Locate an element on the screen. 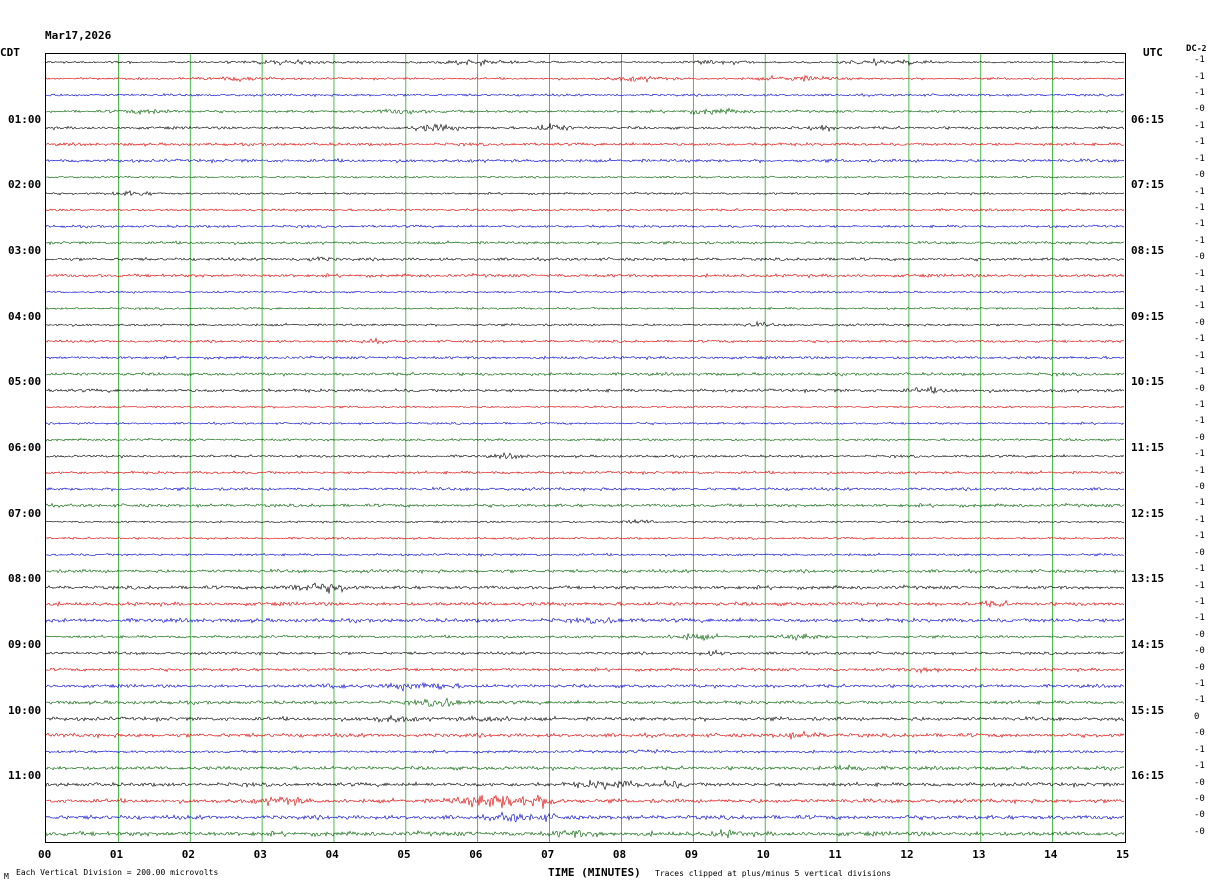 The width and height of the screenshot is (1210, 886). left-time-label: 08:00 is located at coordinates (25, 579).